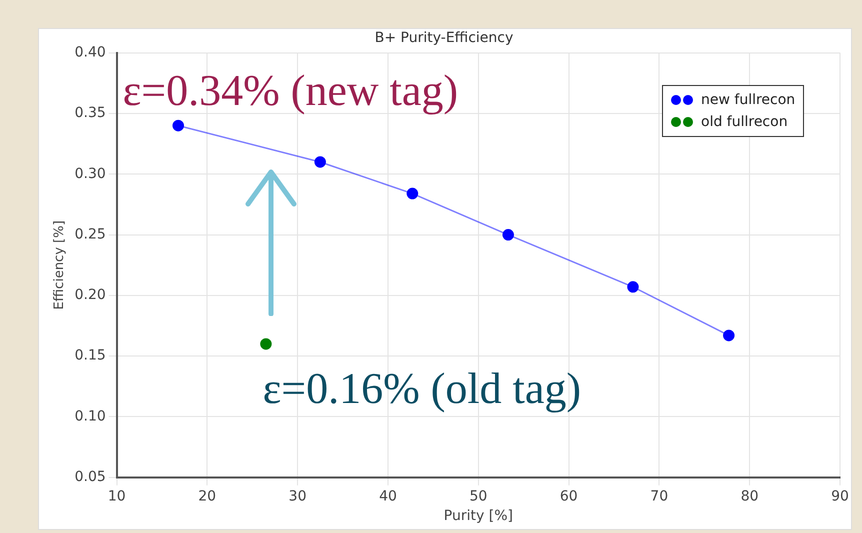 The height and width of the screenshot is (533, 862). Describe the element at coordinates (478, 496) in the screenshot. I see `x-tick-label: 50` at that location.